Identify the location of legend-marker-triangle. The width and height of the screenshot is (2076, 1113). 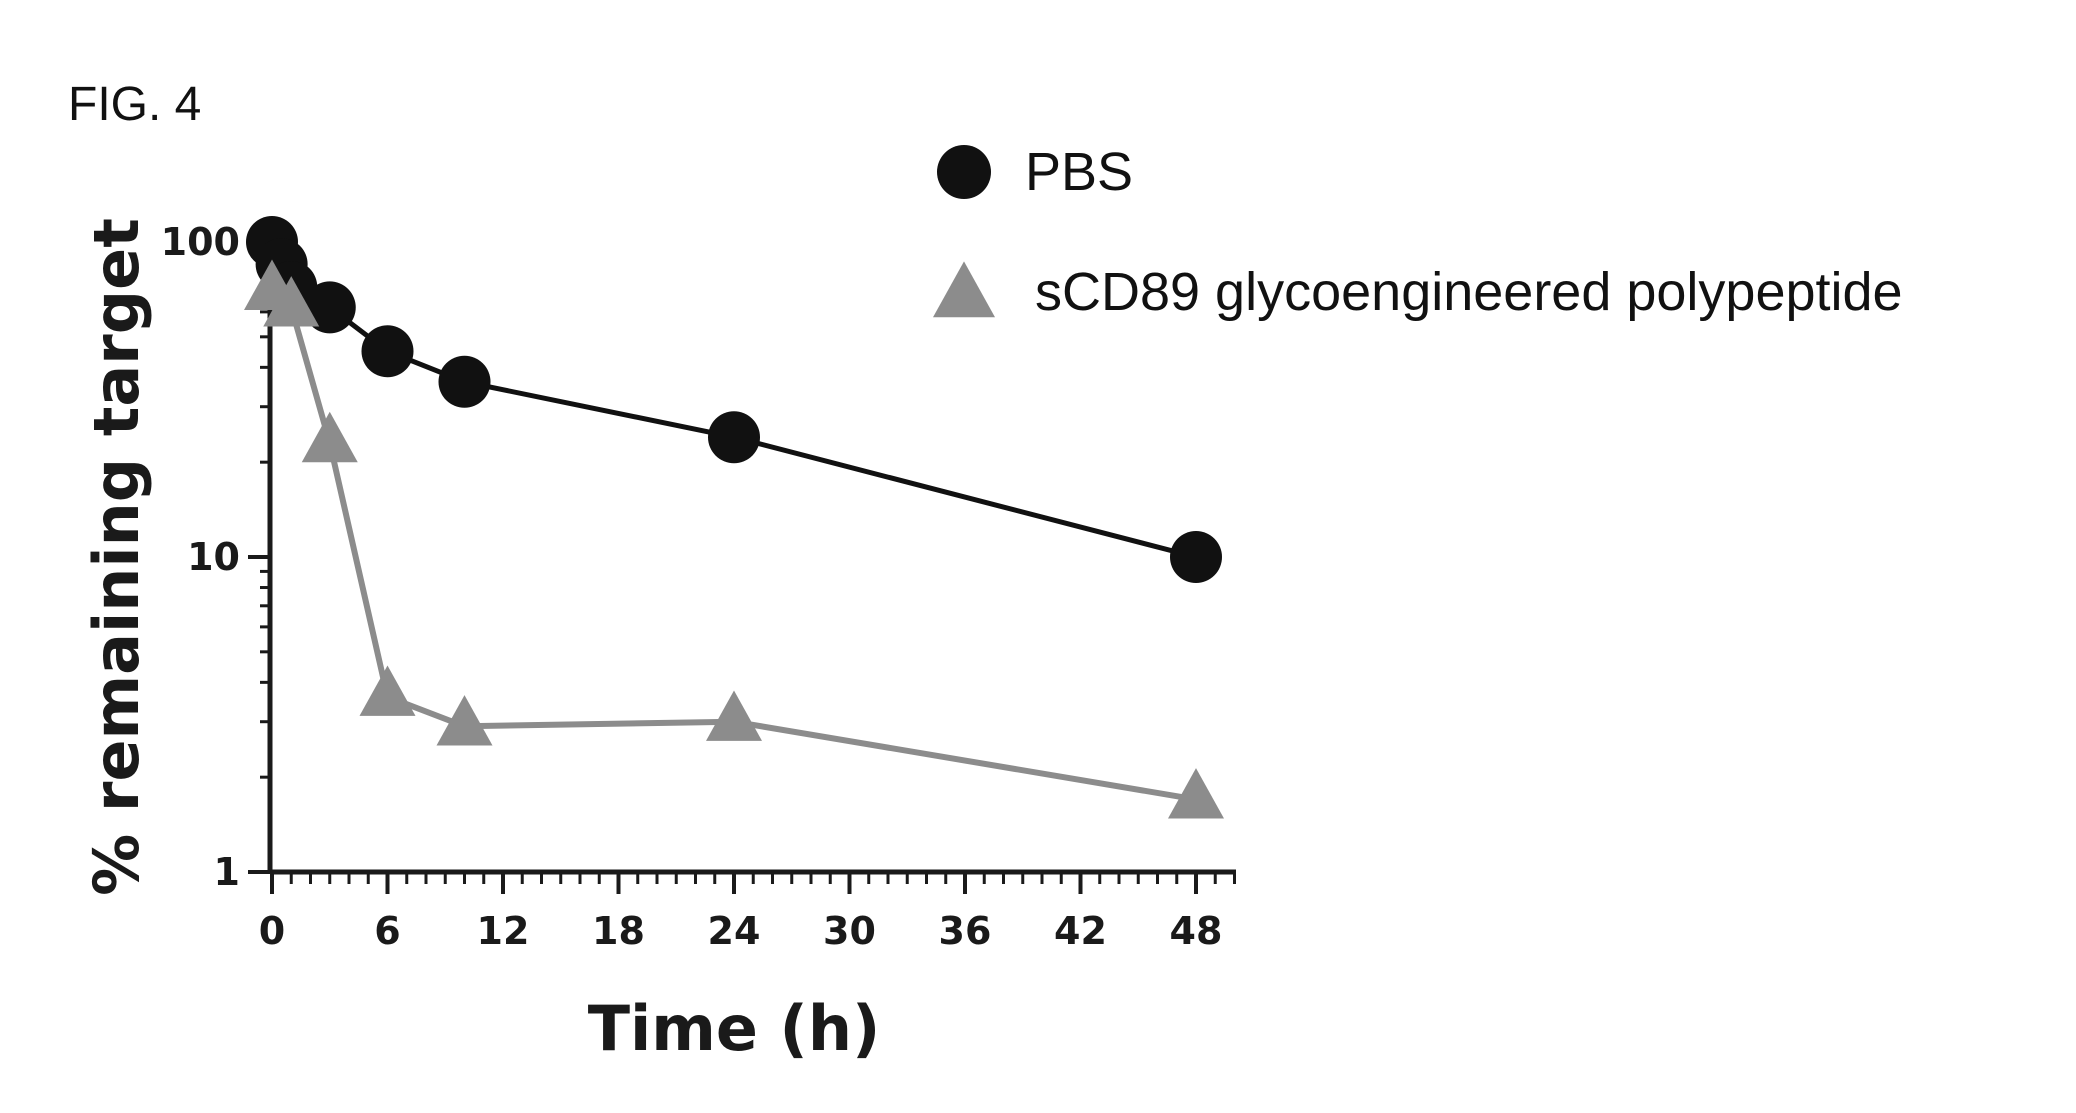
(964, 289).